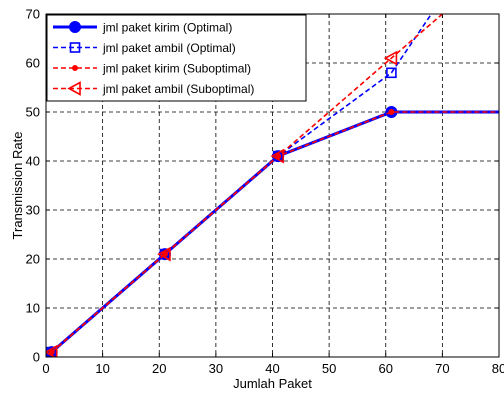  I want to click on x-tick-label: 0, so click(45, 368).